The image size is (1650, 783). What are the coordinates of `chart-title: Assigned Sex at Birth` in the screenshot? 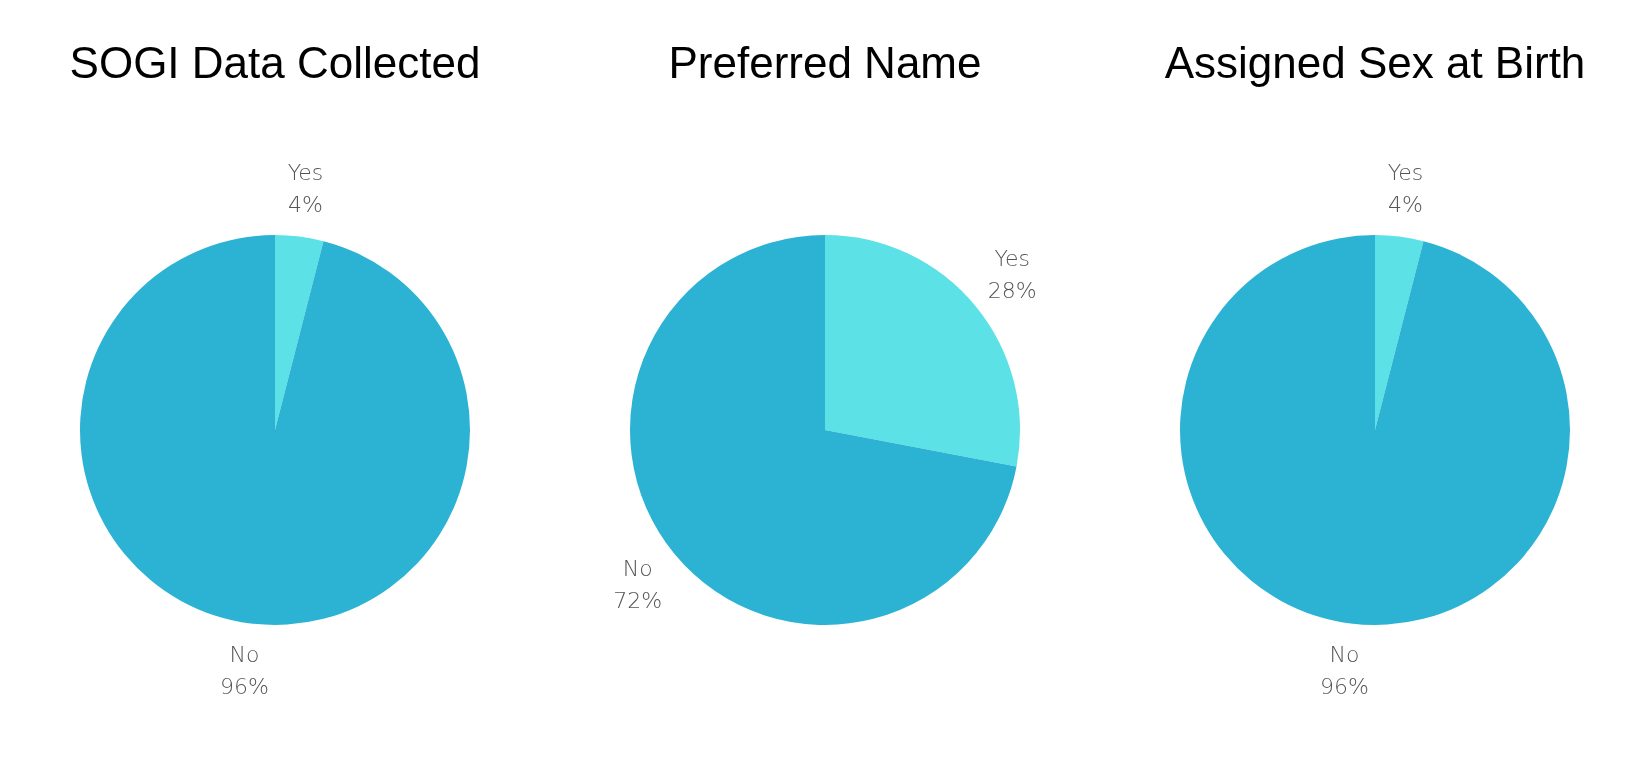 It's located at (1375, 63).